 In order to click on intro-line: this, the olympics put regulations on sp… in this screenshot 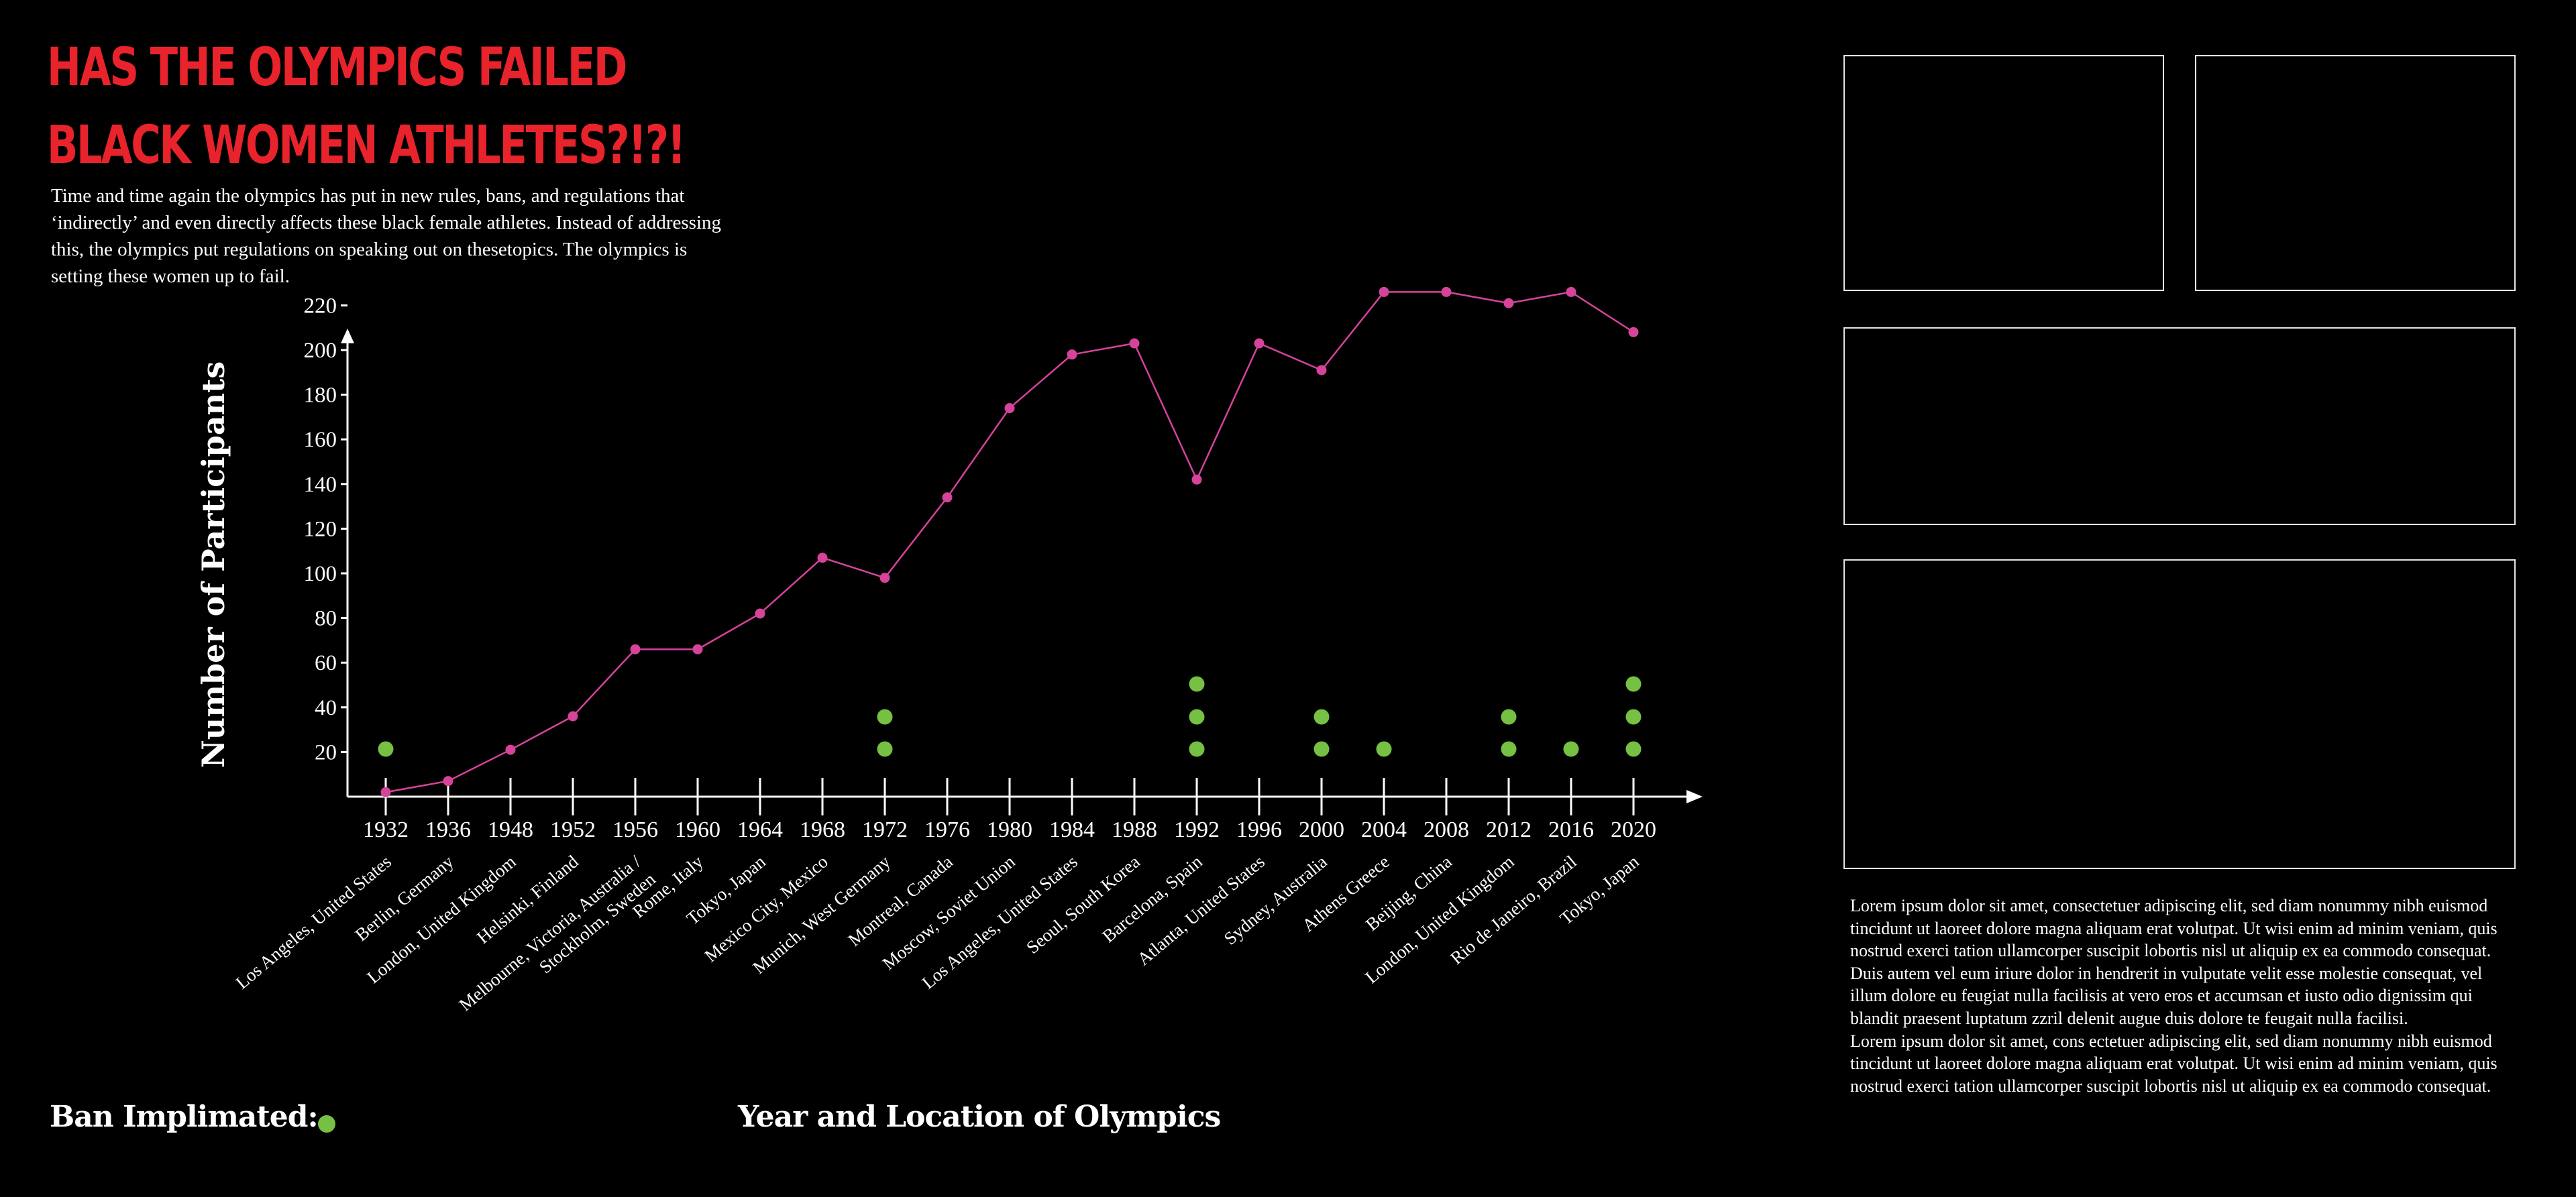, I will do `click(369, 249)`.